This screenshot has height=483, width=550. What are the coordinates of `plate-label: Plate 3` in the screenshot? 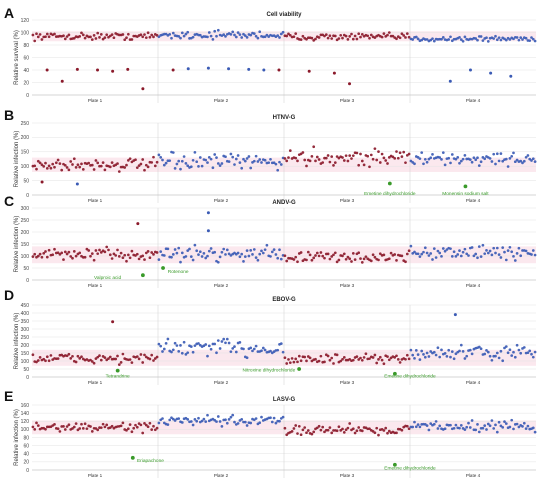 It's located at (347, 475).